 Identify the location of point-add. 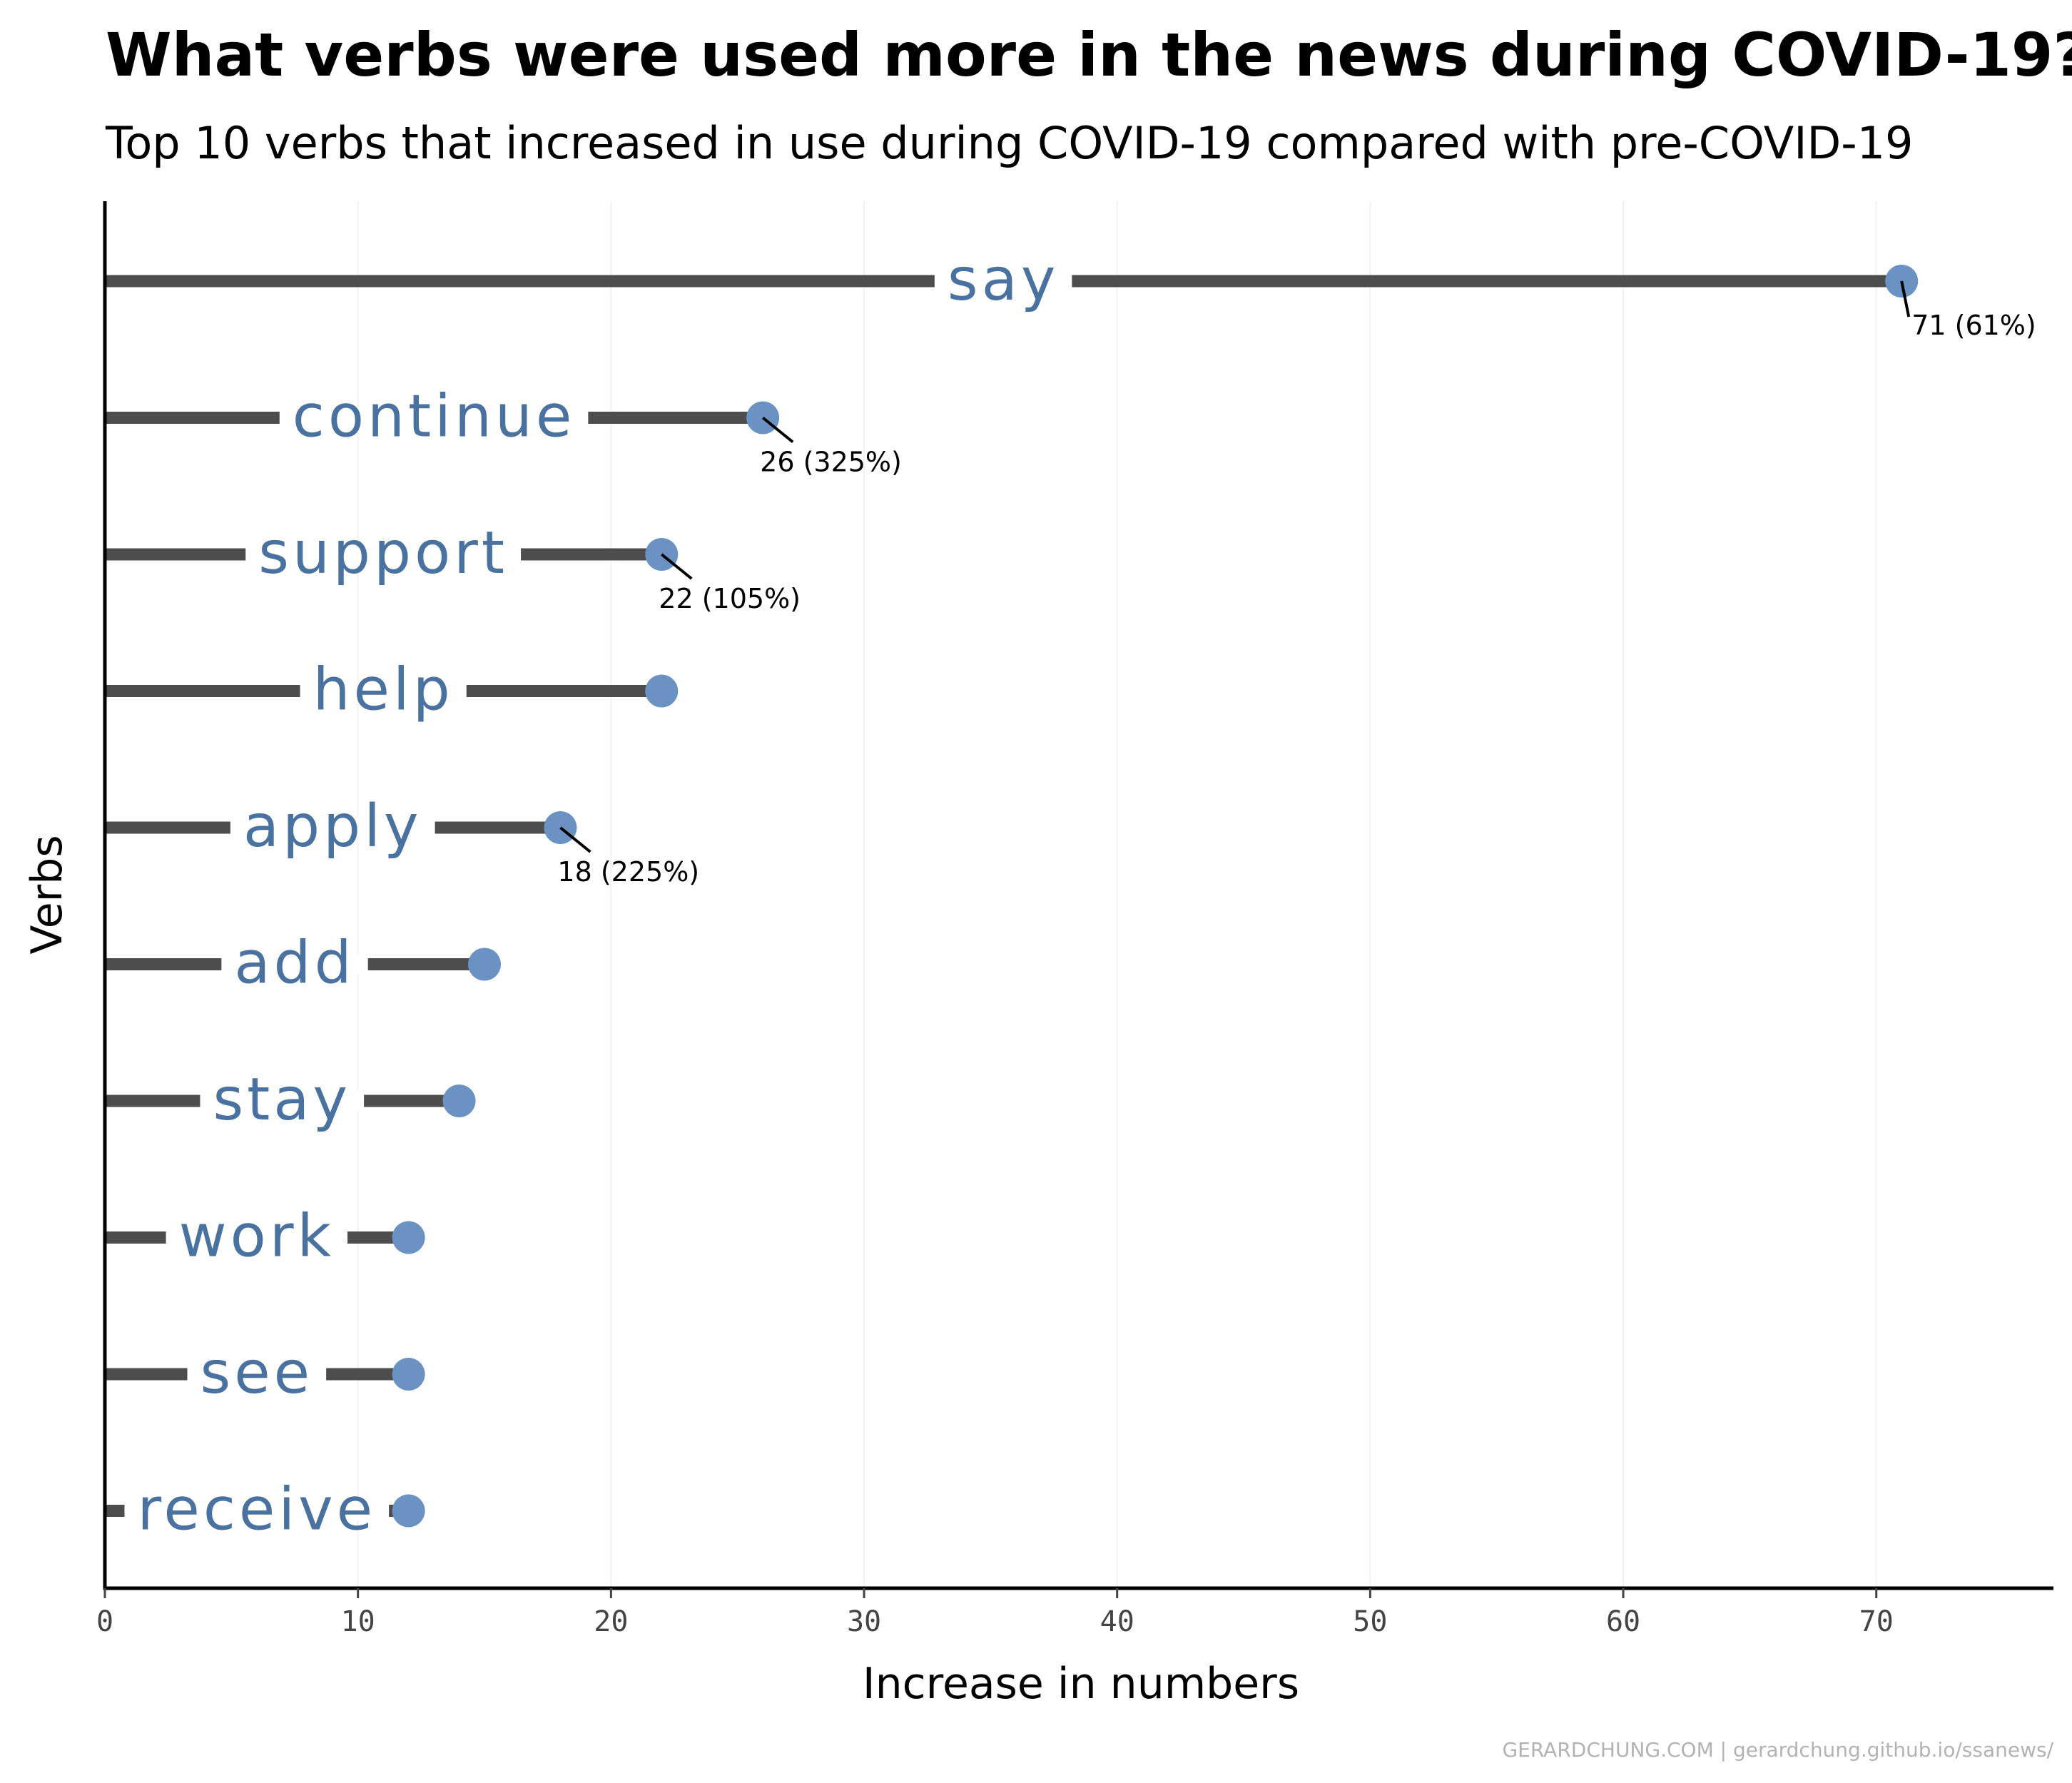
(485, 964).